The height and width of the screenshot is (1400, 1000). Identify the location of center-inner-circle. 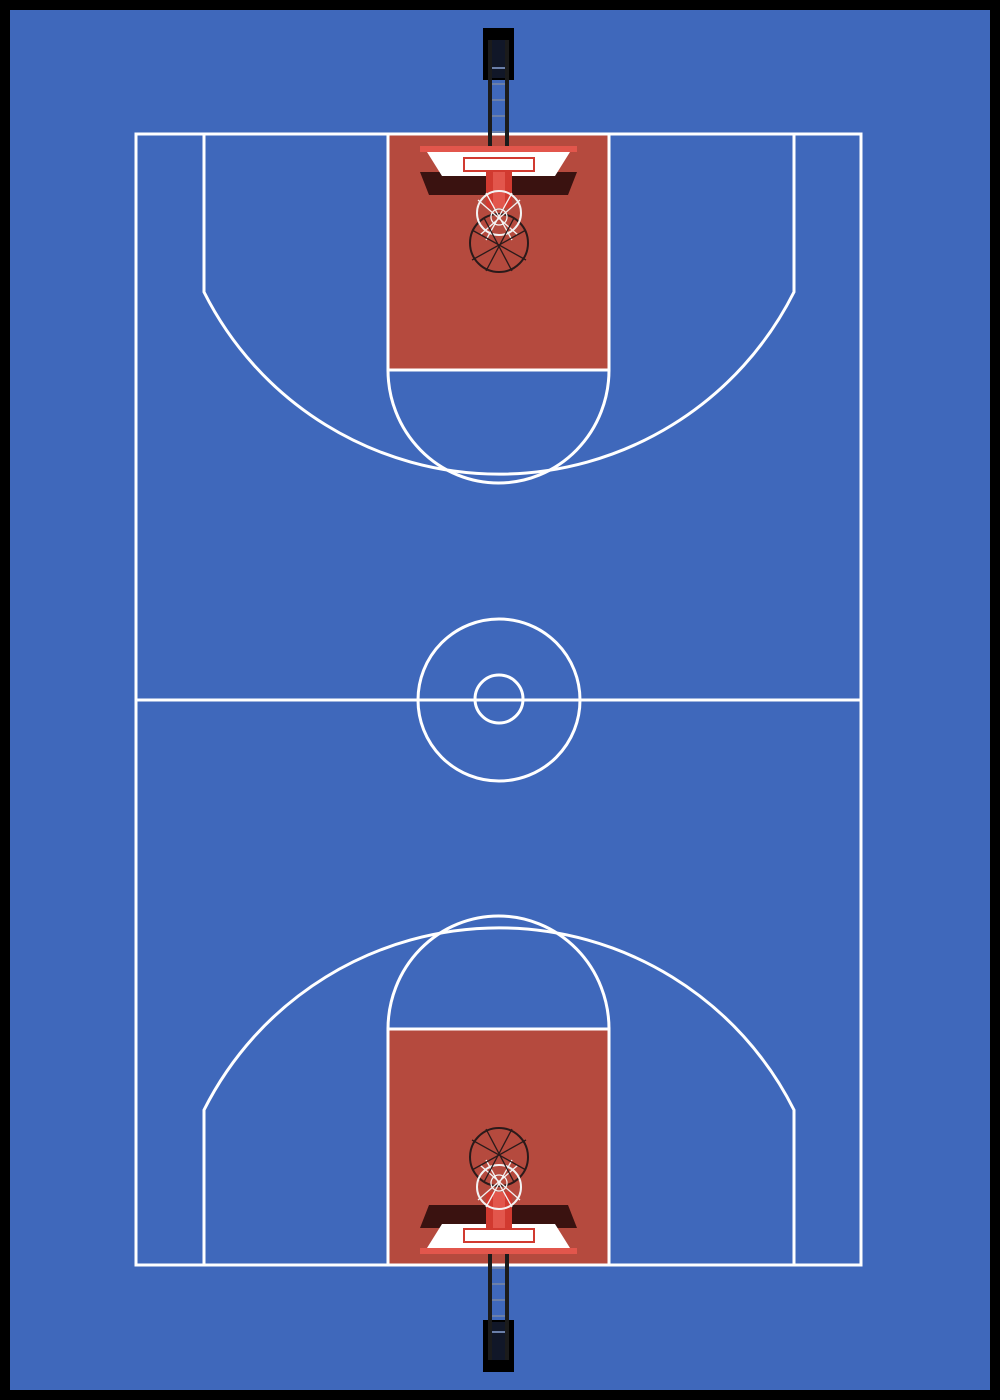
(499, 699).